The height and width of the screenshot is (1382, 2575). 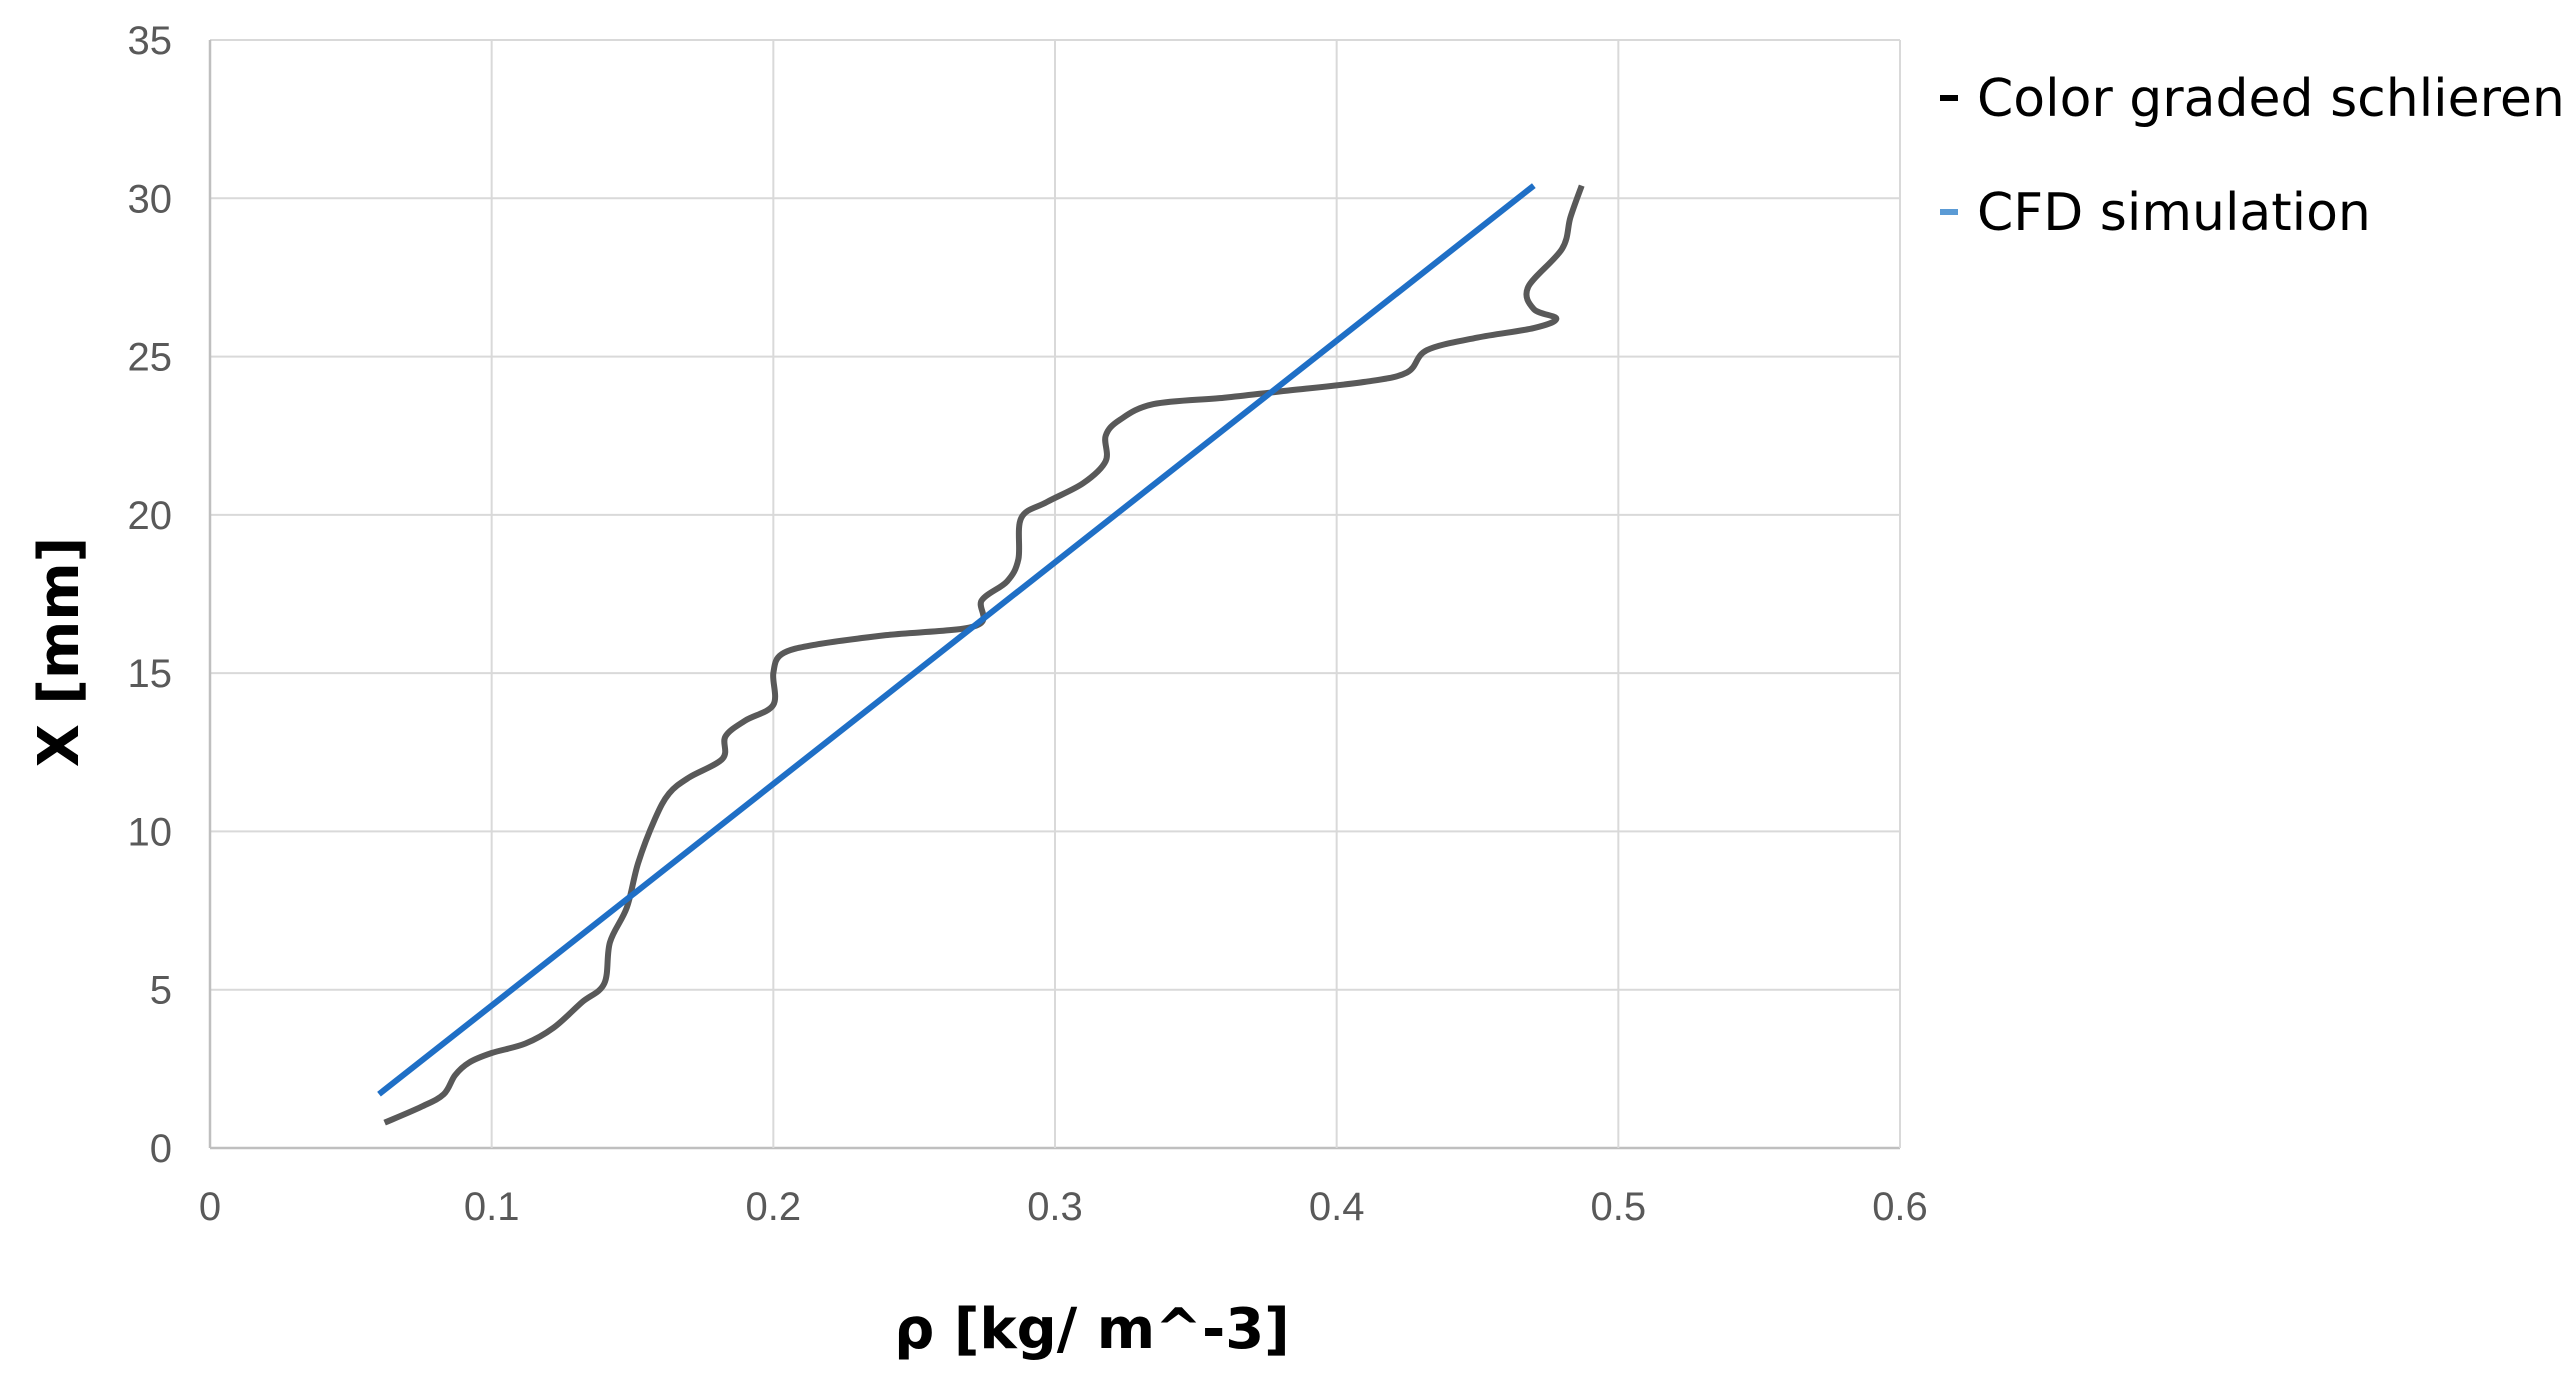 What do you see at coordinates (774, 1207) in the screenshot?
I see `x-tick-label: 0.2` at bounding box center [774, 1207].